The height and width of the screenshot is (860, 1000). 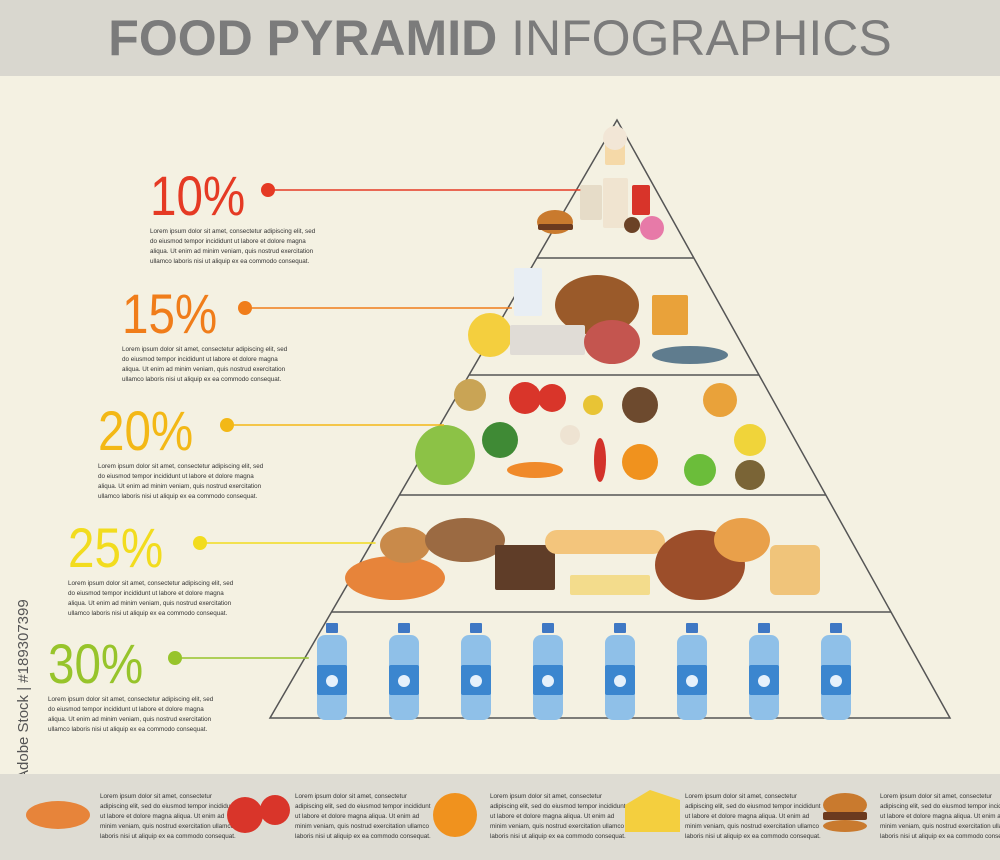 What do you see at coordinates (742, 540) in the screenshot?
I see `bun` at bounding box center [742, 540].